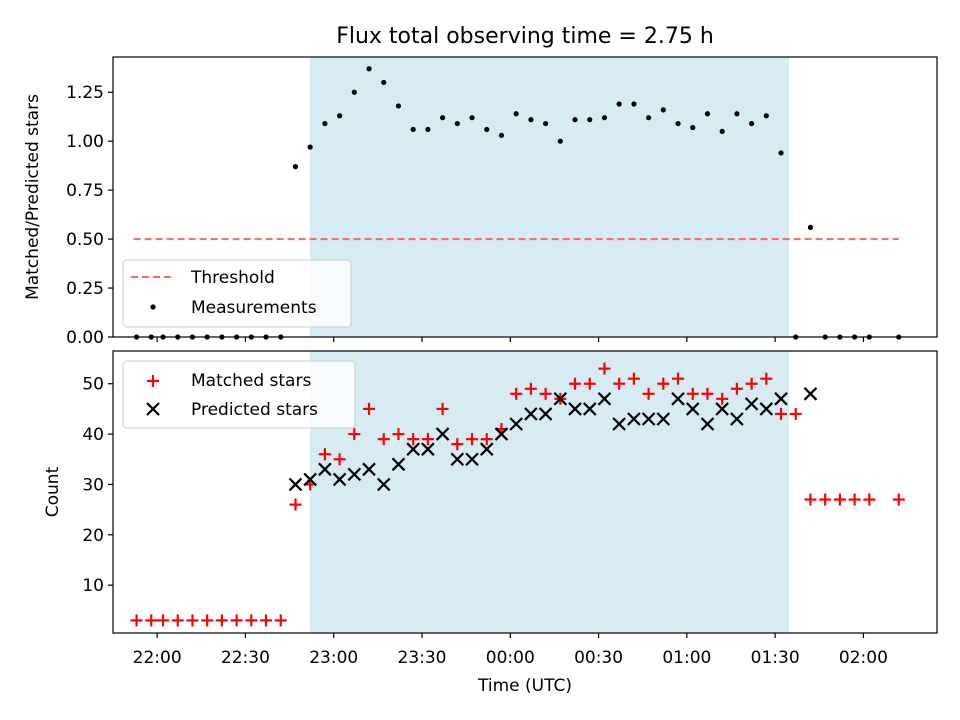 The height and width of the screenshot is (720, 960). Describe the element at coordinates (93, 435) in the screenshot. I see `y-tick-label: 40` at that location.